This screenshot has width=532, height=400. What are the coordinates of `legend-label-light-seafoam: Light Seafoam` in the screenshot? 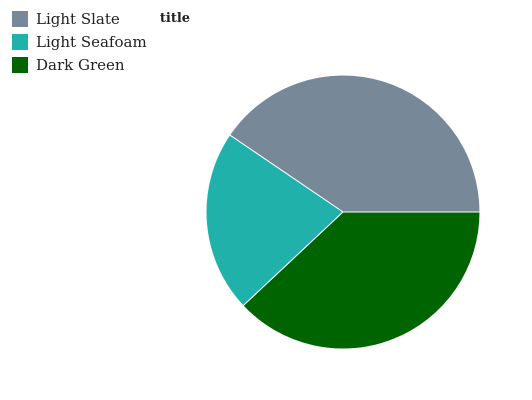 It's located at (91, 42).